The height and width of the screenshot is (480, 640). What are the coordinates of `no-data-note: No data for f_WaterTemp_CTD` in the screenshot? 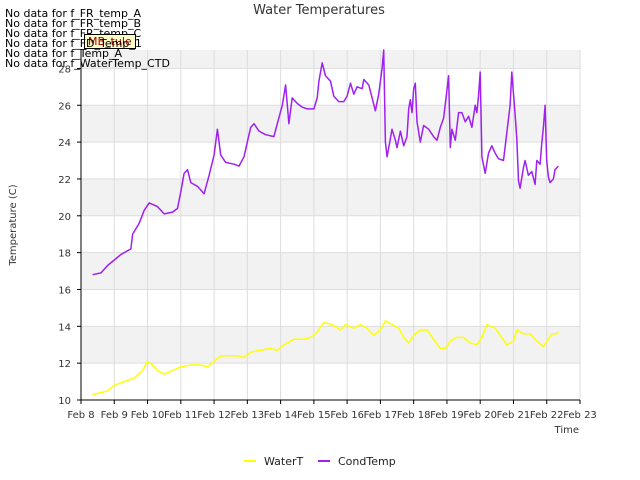 It's located at (87, 63).